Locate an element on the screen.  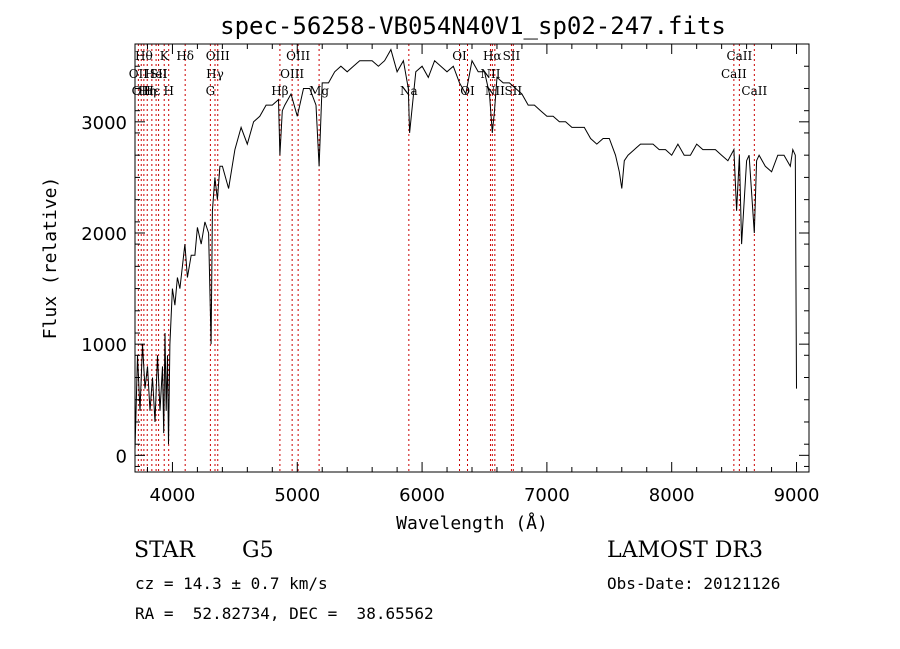
spectral-line-label: Hη is located at coordinates (147, 91).